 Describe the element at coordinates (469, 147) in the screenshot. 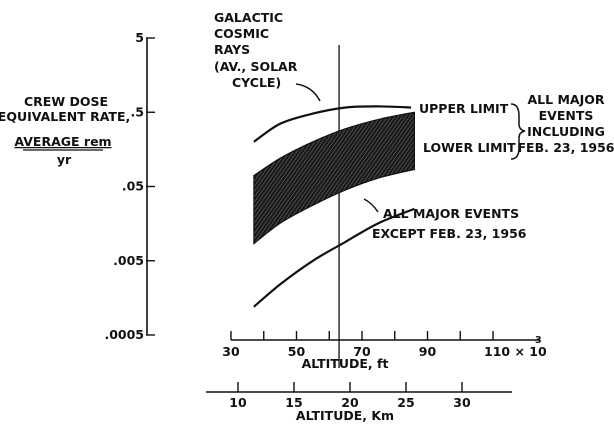

I see `lower-limit-label: LOWER LIMIT` at that location.